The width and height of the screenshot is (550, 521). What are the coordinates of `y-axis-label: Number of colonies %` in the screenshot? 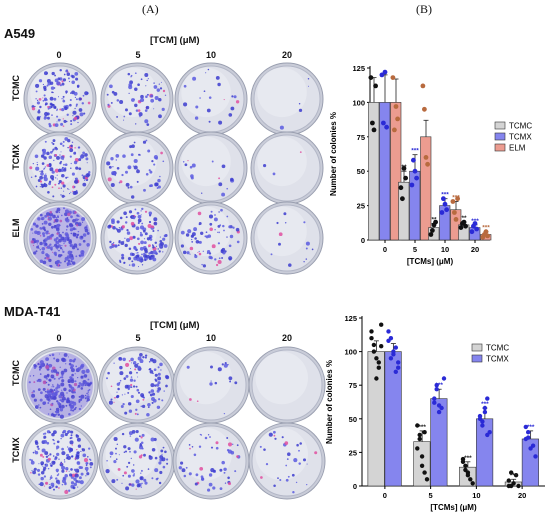 It's located at (333, 154).